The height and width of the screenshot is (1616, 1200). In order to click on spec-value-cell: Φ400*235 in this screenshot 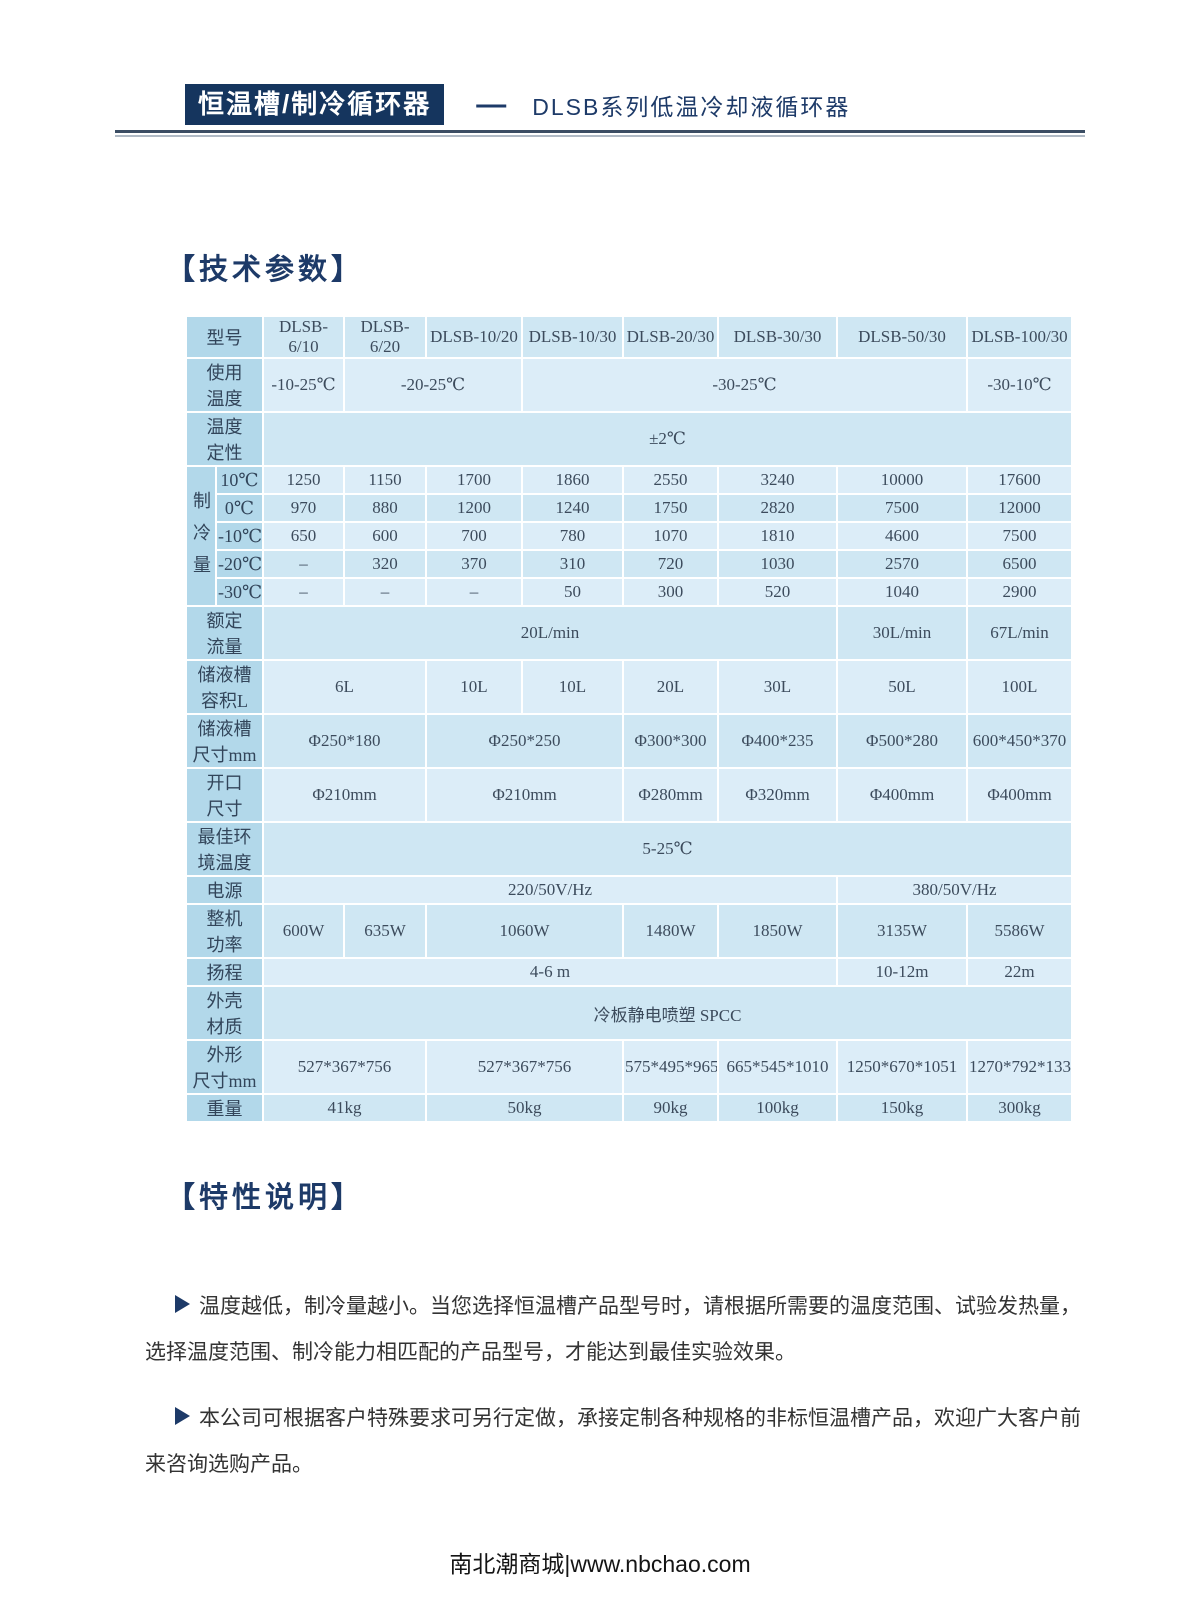, I will do `click(777, 741)`.